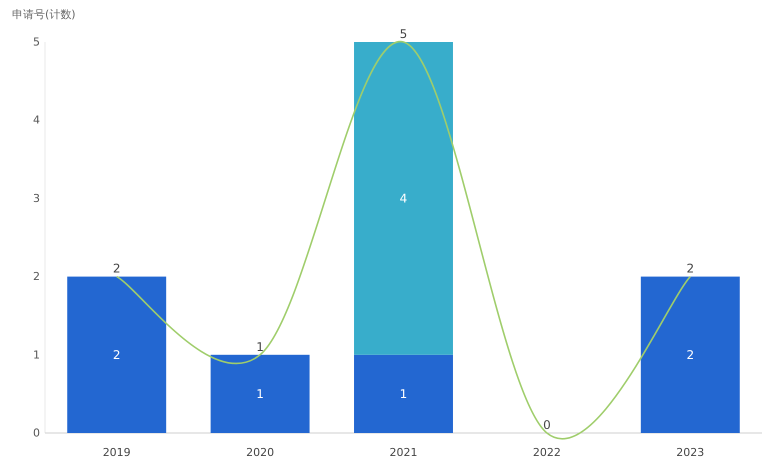 The image size is (767, 466). What do you see at coordinates (547, 425) in the screenshot?
I see `total-label: 0` at bounding box center [547, 425].